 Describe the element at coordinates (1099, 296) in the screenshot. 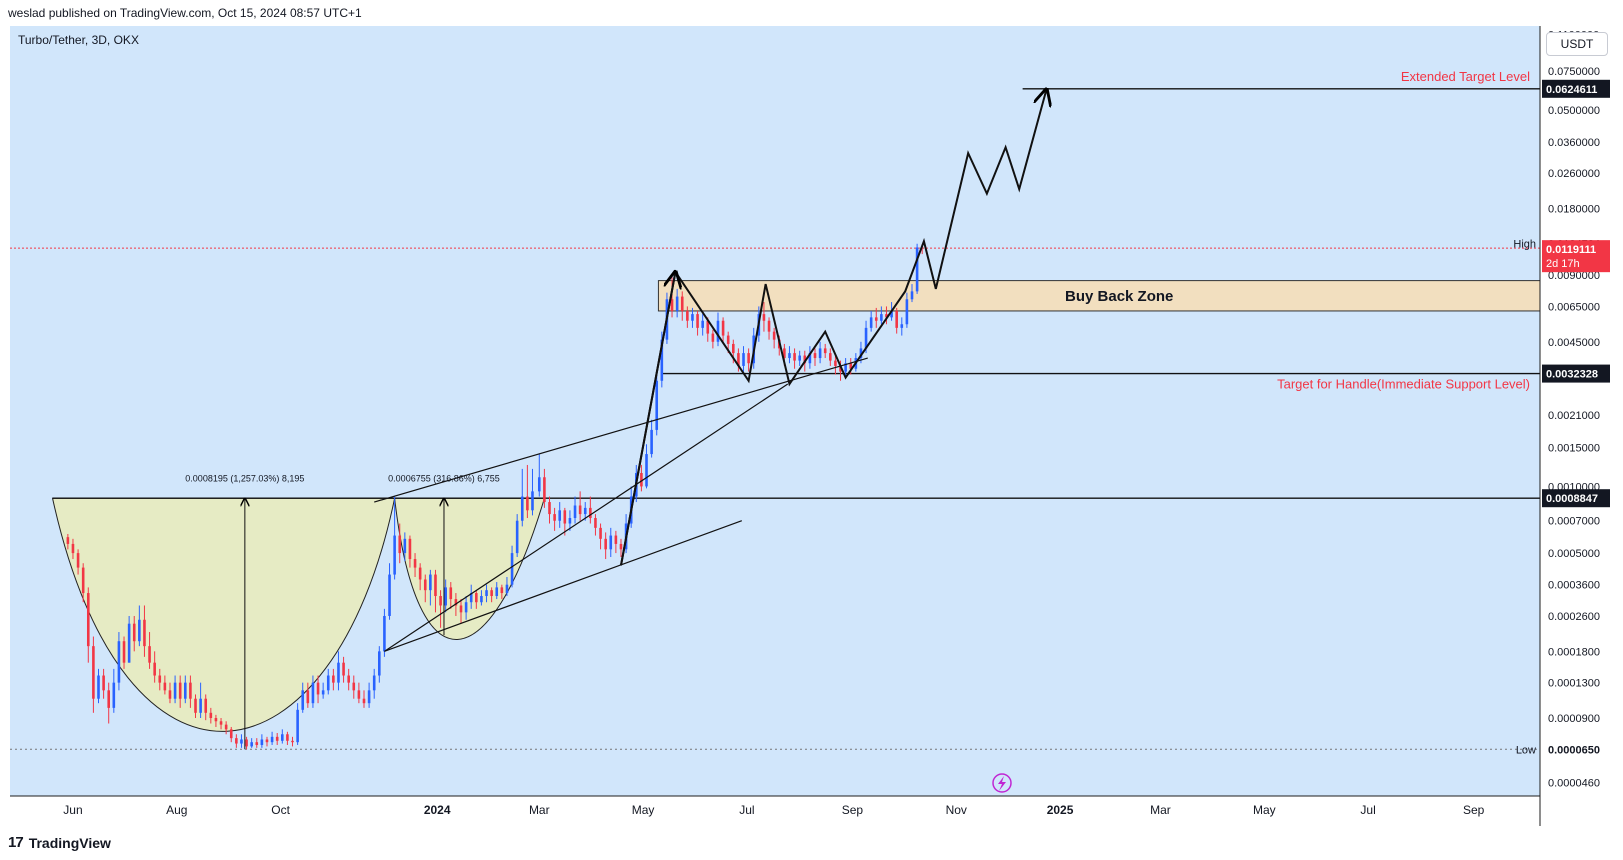

I see `buy-back-zone-layer: Buy Back Zone` at that location.